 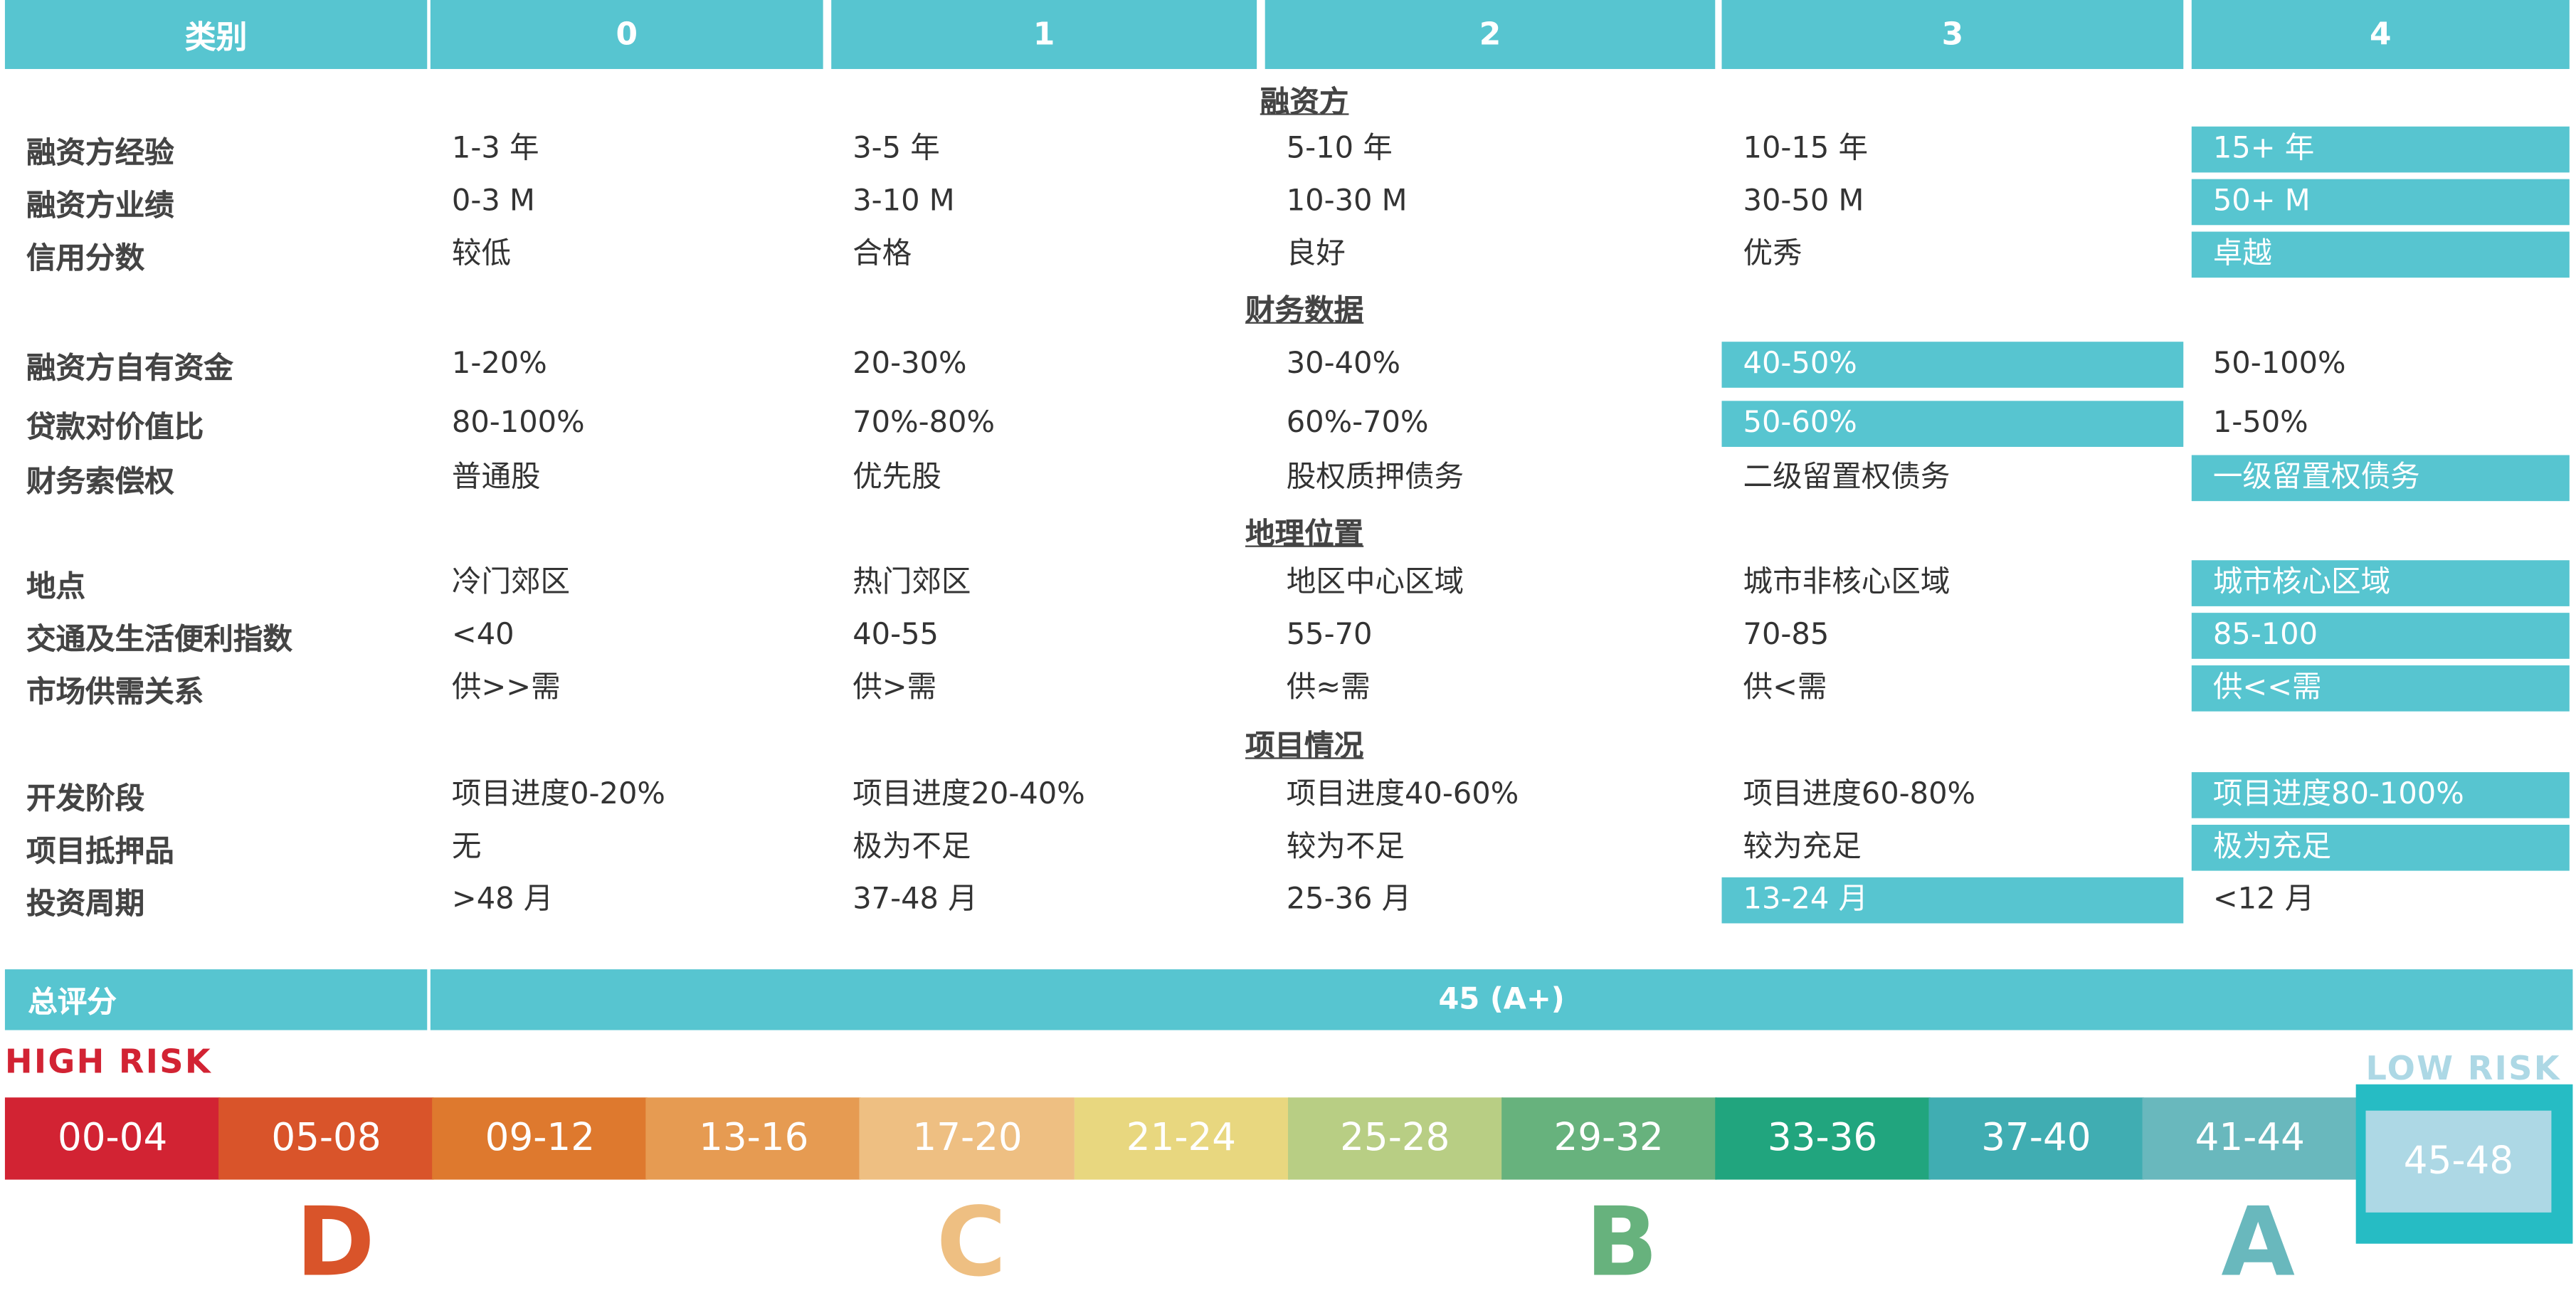 What do you see at coordinates (85, 258) in the screenshot?
I see `row-label: 信用分数` at bounding box center [85, 258].